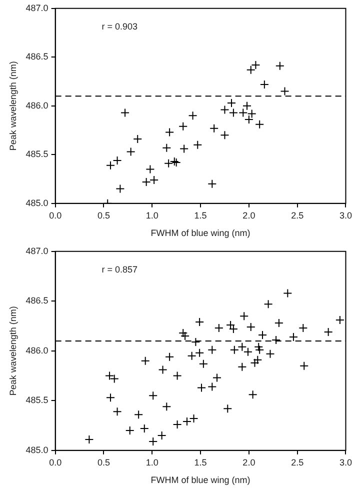  I want to click on y-tick-label: 485.0, so click(37, 203).